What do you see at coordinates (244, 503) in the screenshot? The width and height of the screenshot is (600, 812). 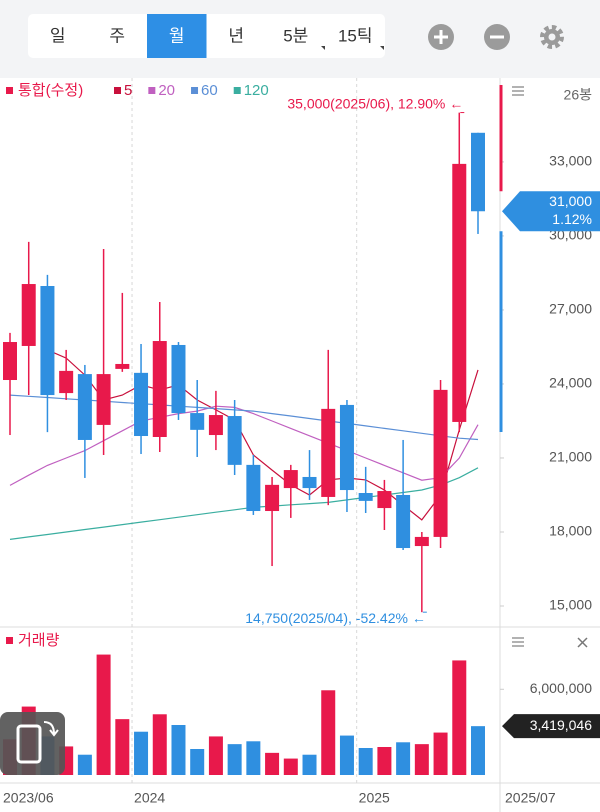 I see `ma-line` at bounding box center [244, 503].